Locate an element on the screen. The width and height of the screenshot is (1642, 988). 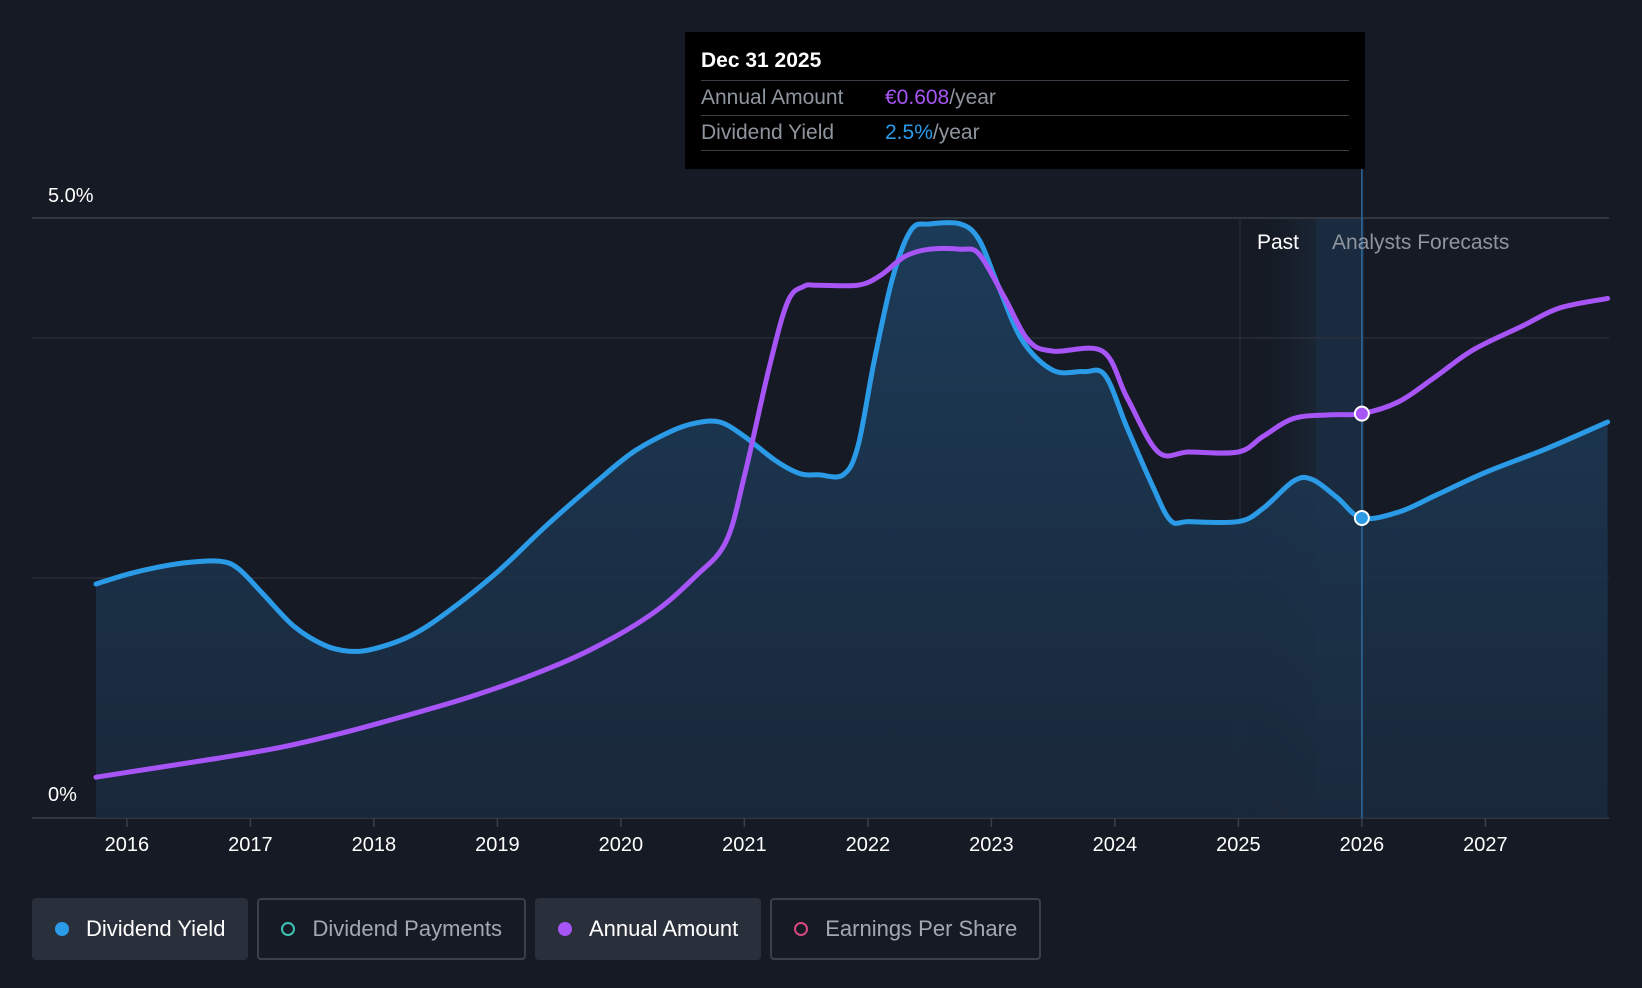
tooltip-yield-value: 2.5% is located at coordinates (909, 132).